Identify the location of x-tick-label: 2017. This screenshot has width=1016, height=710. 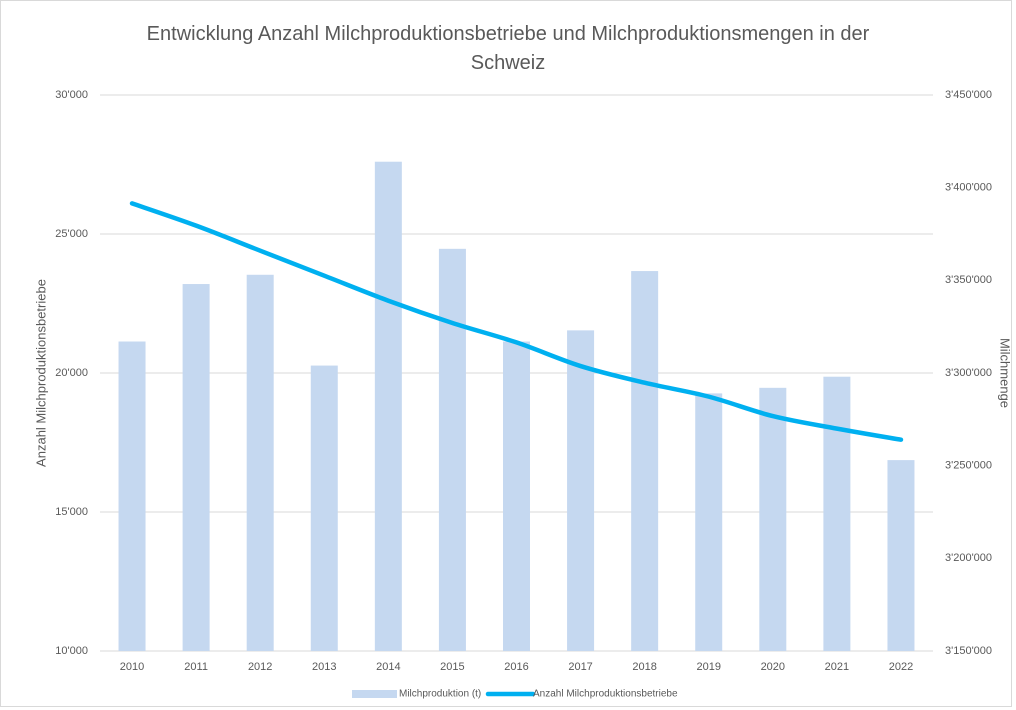
(580, 667).